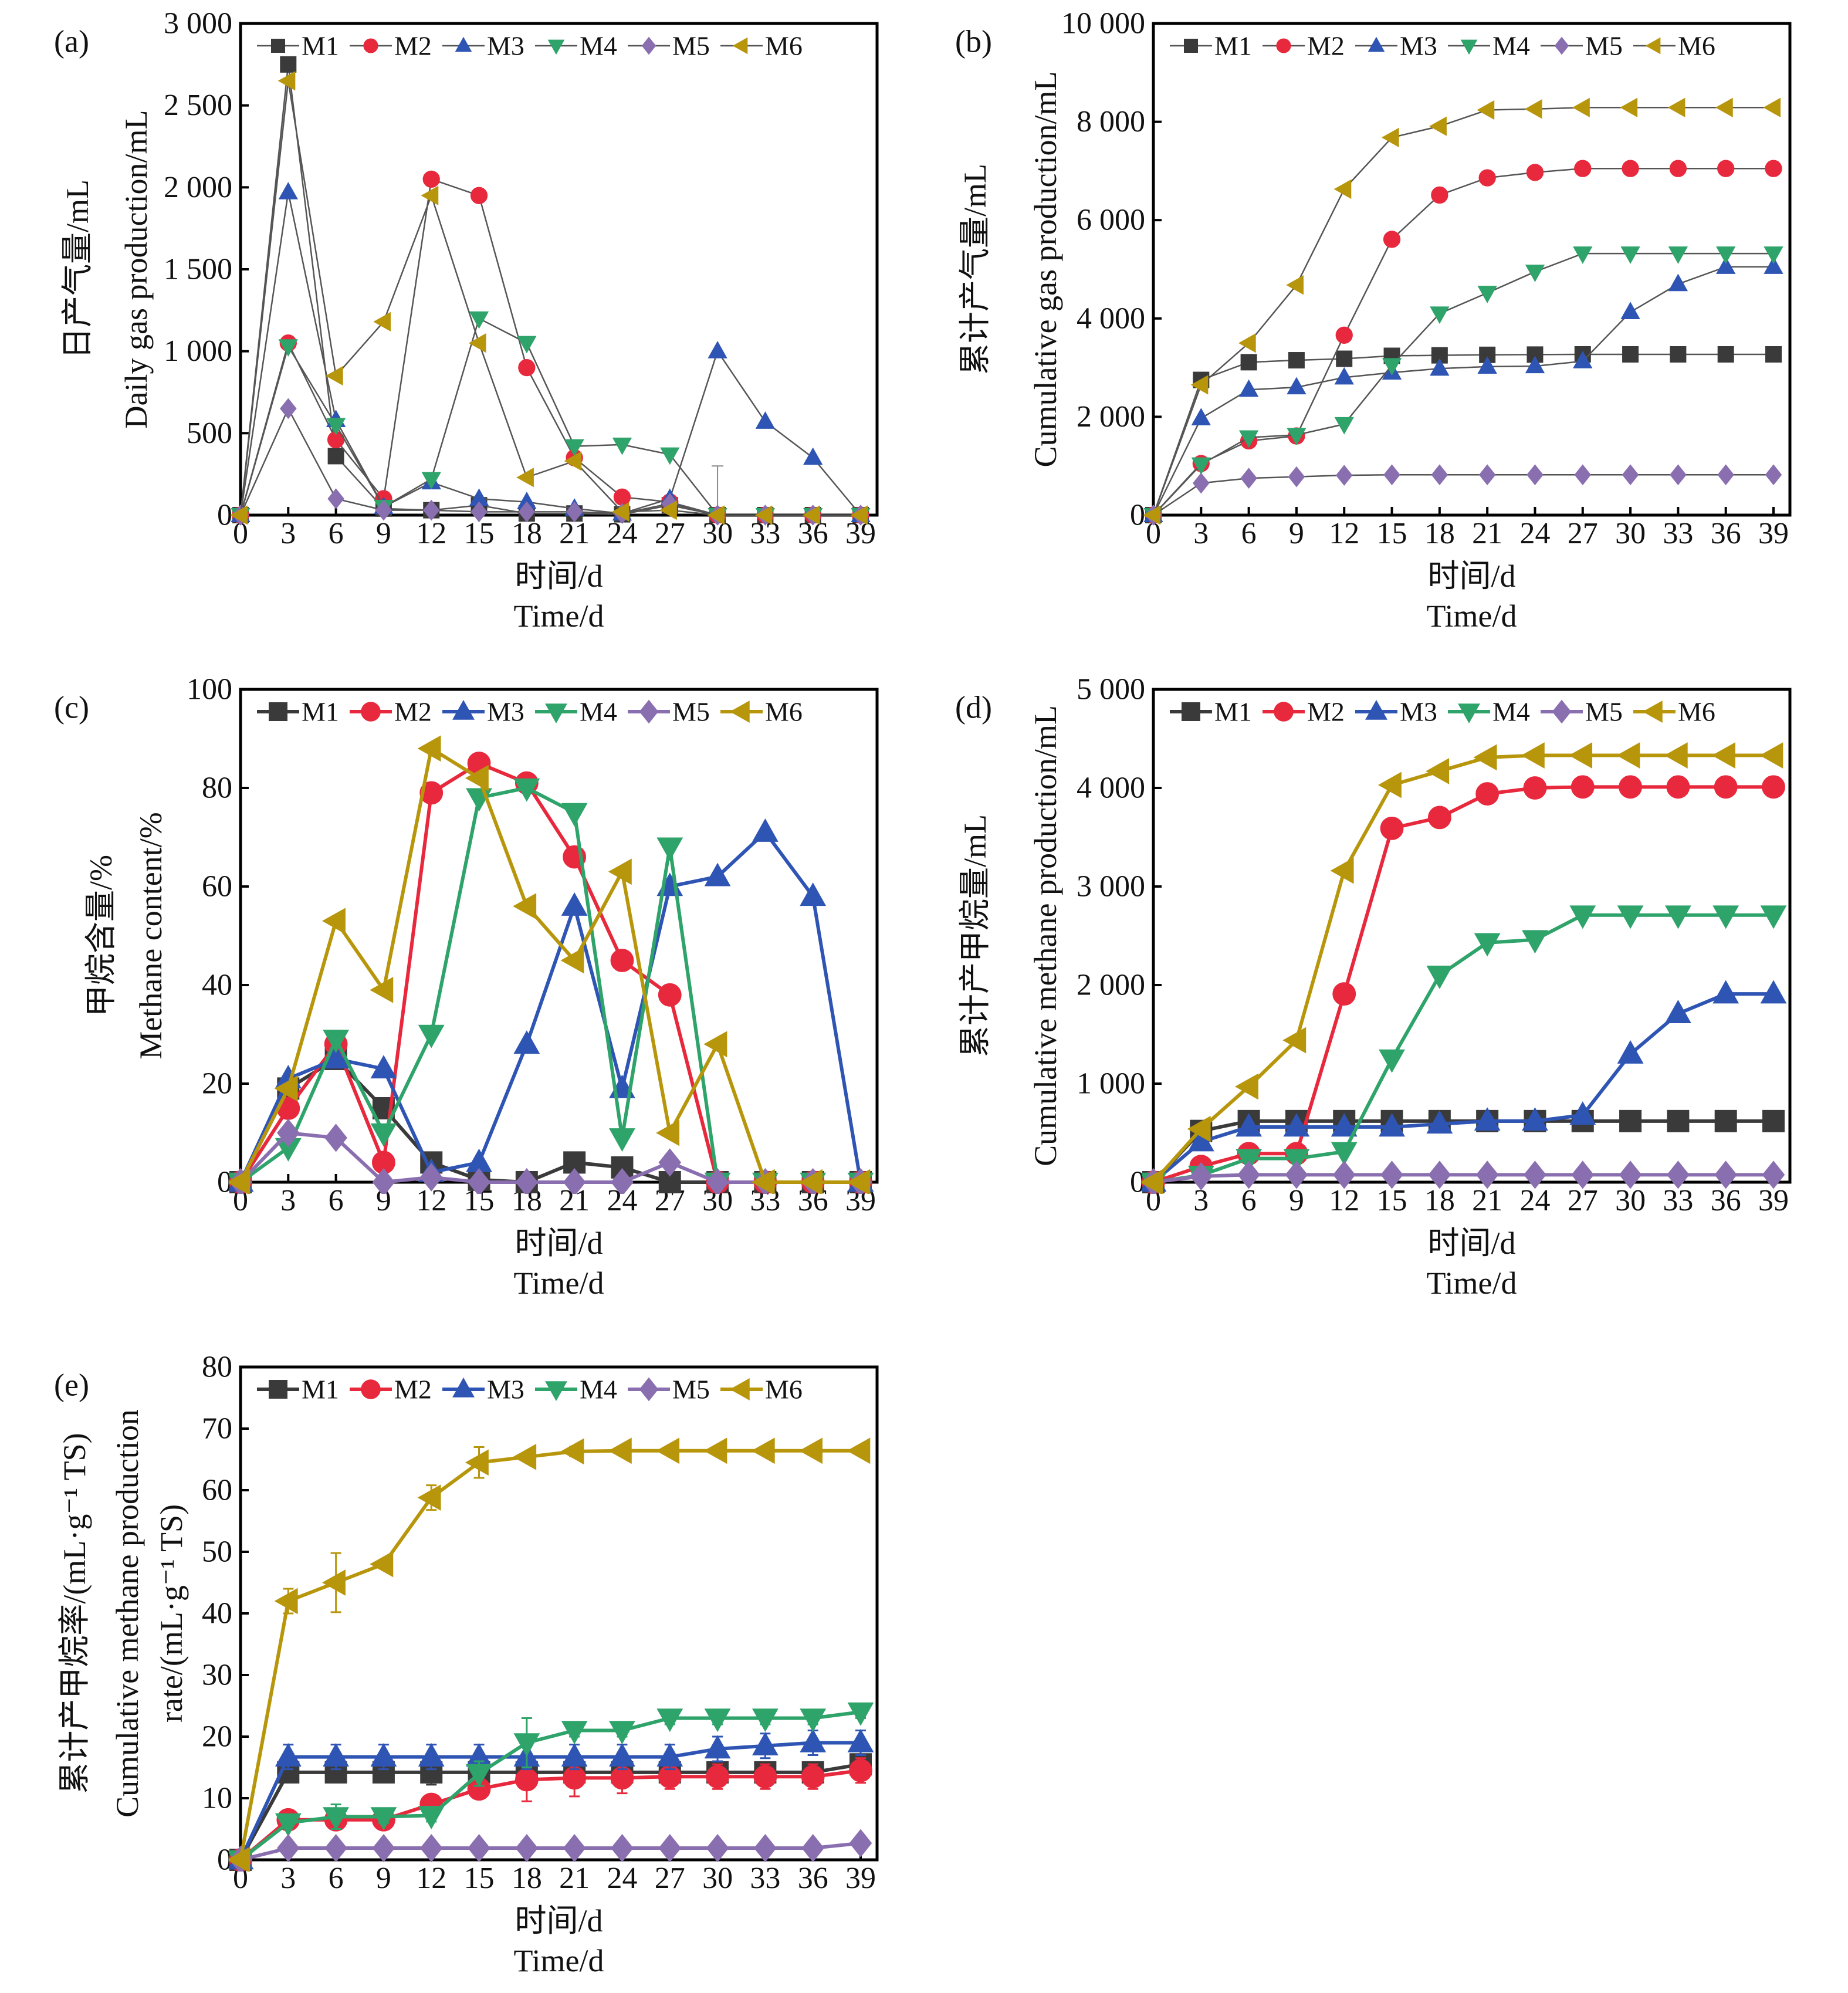 The image size is (1848, 1993). Describe the element at coordinates (1534, 1201) in the screenshot. I see `x-tick-label: 24` at that location.